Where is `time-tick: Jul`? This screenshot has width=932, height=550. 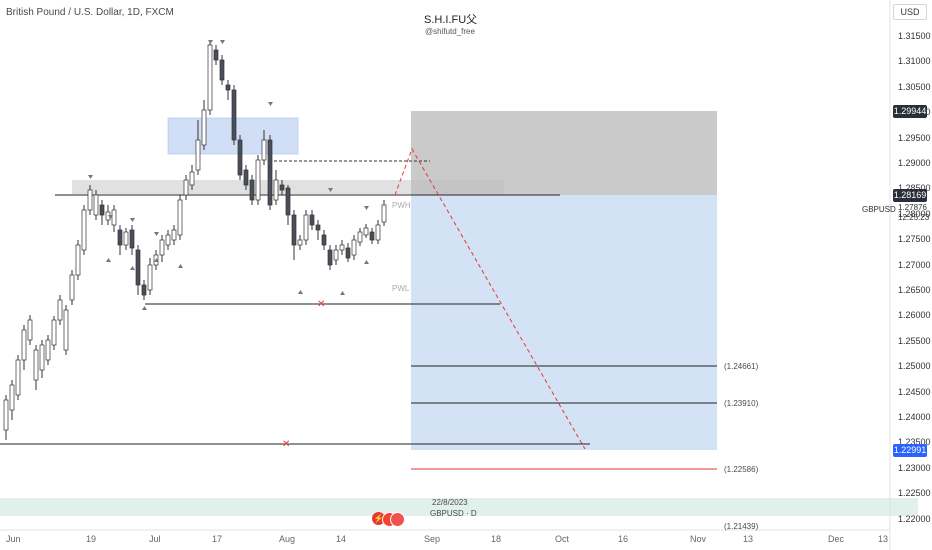
time-tick: Jul is located at coordinates (155, 539).